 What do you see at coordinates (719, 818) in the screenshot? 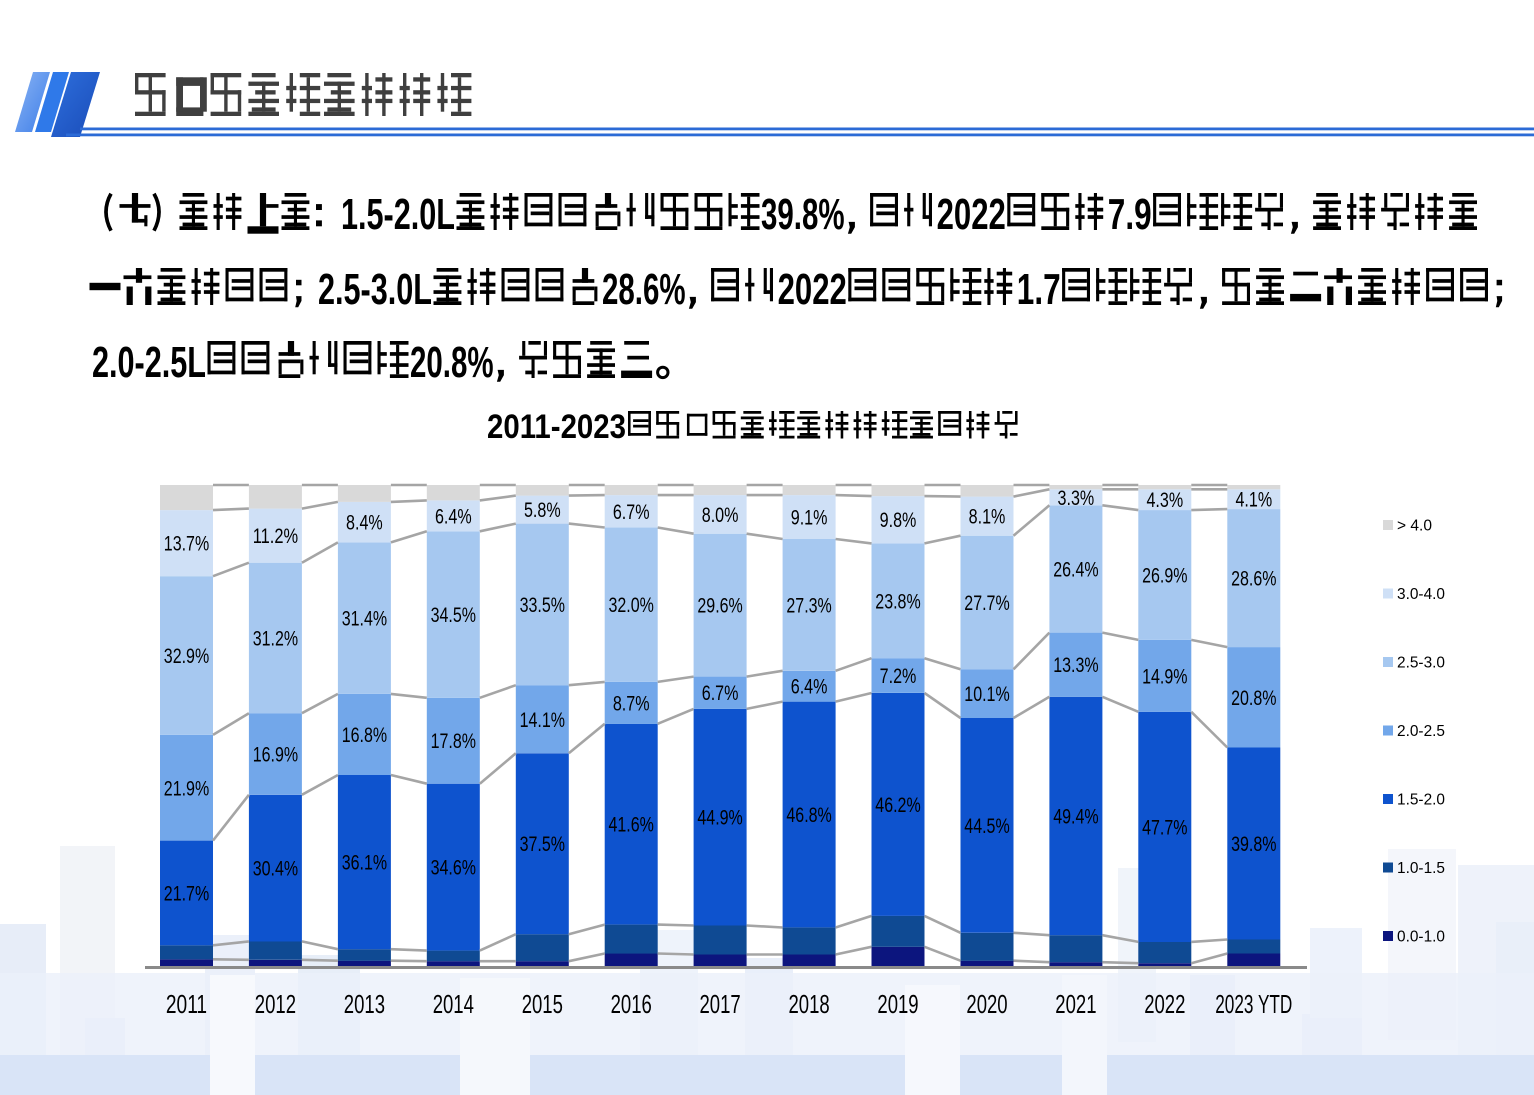
I see `svg-text: 44.9%` at bounding box center [719, 818].